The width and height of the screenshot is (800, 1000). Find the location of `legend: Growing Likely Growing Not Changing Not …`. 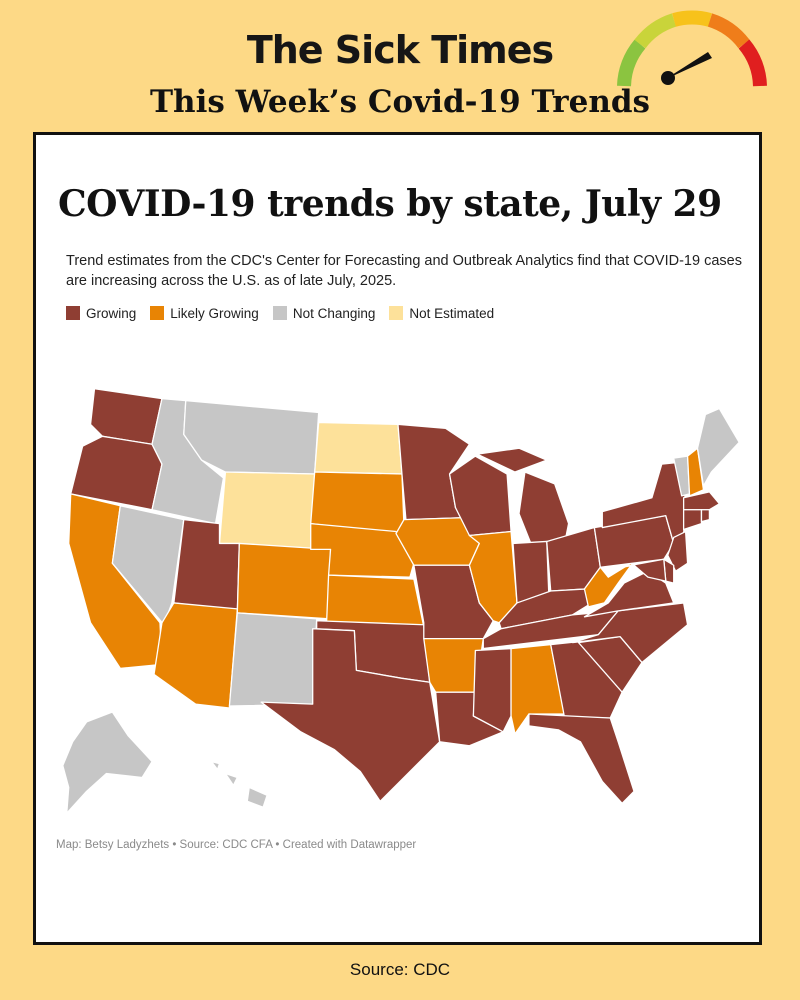

legend: Growing Likely Growing Not Changing Not … is located at coordinates (287, 313).